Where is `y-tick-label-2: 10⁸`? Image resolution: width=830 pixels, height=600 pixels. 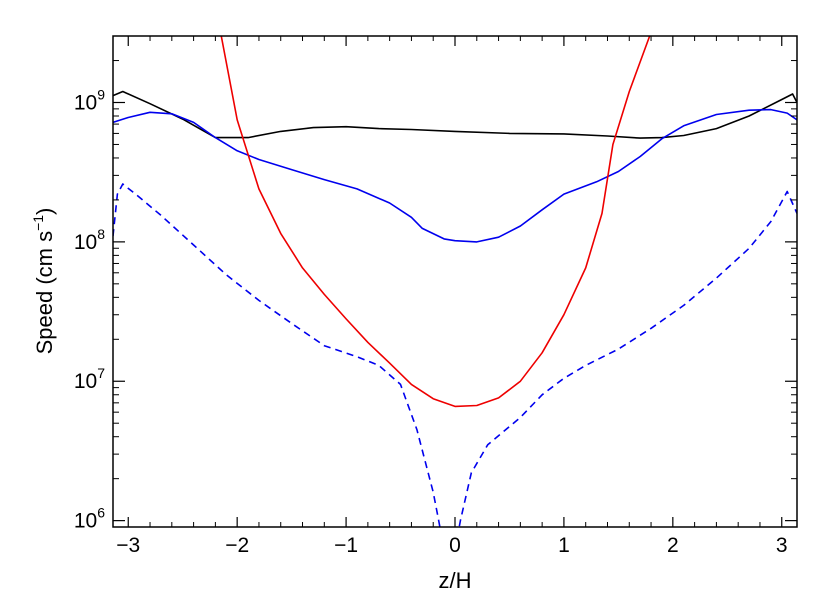 y-tick-label-2: 10⁸ is located at coordinates (89, 240).